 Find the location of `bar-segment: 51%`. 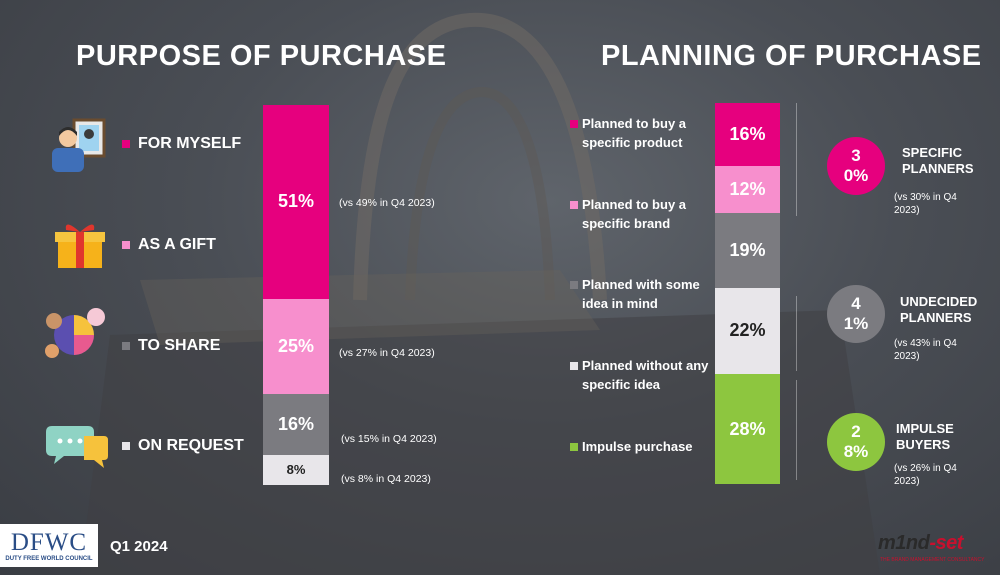

bar-segment: 51% is located at coordinates (296, 202).